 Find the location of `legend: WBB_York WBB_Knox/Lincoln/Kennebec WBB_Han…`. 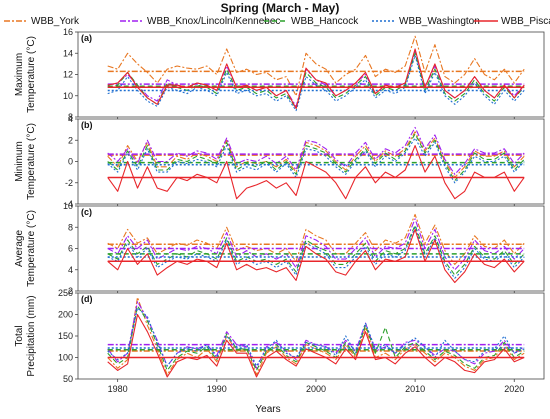

legend: WBB_York WBB_Knox/Lincoln/Kennebec WBB_Han… is located at coordinates (277, 21).